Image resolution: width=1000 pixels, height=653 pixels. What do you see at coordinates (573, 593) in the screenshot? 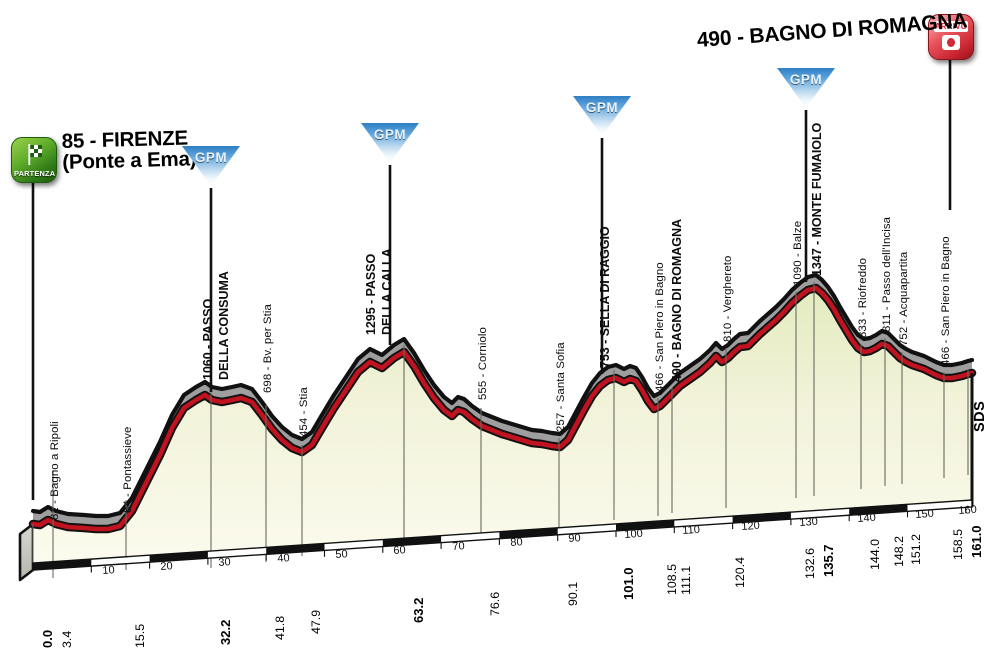
I see `km-label-90-1: 90.1` at bounding box center [573, 593].